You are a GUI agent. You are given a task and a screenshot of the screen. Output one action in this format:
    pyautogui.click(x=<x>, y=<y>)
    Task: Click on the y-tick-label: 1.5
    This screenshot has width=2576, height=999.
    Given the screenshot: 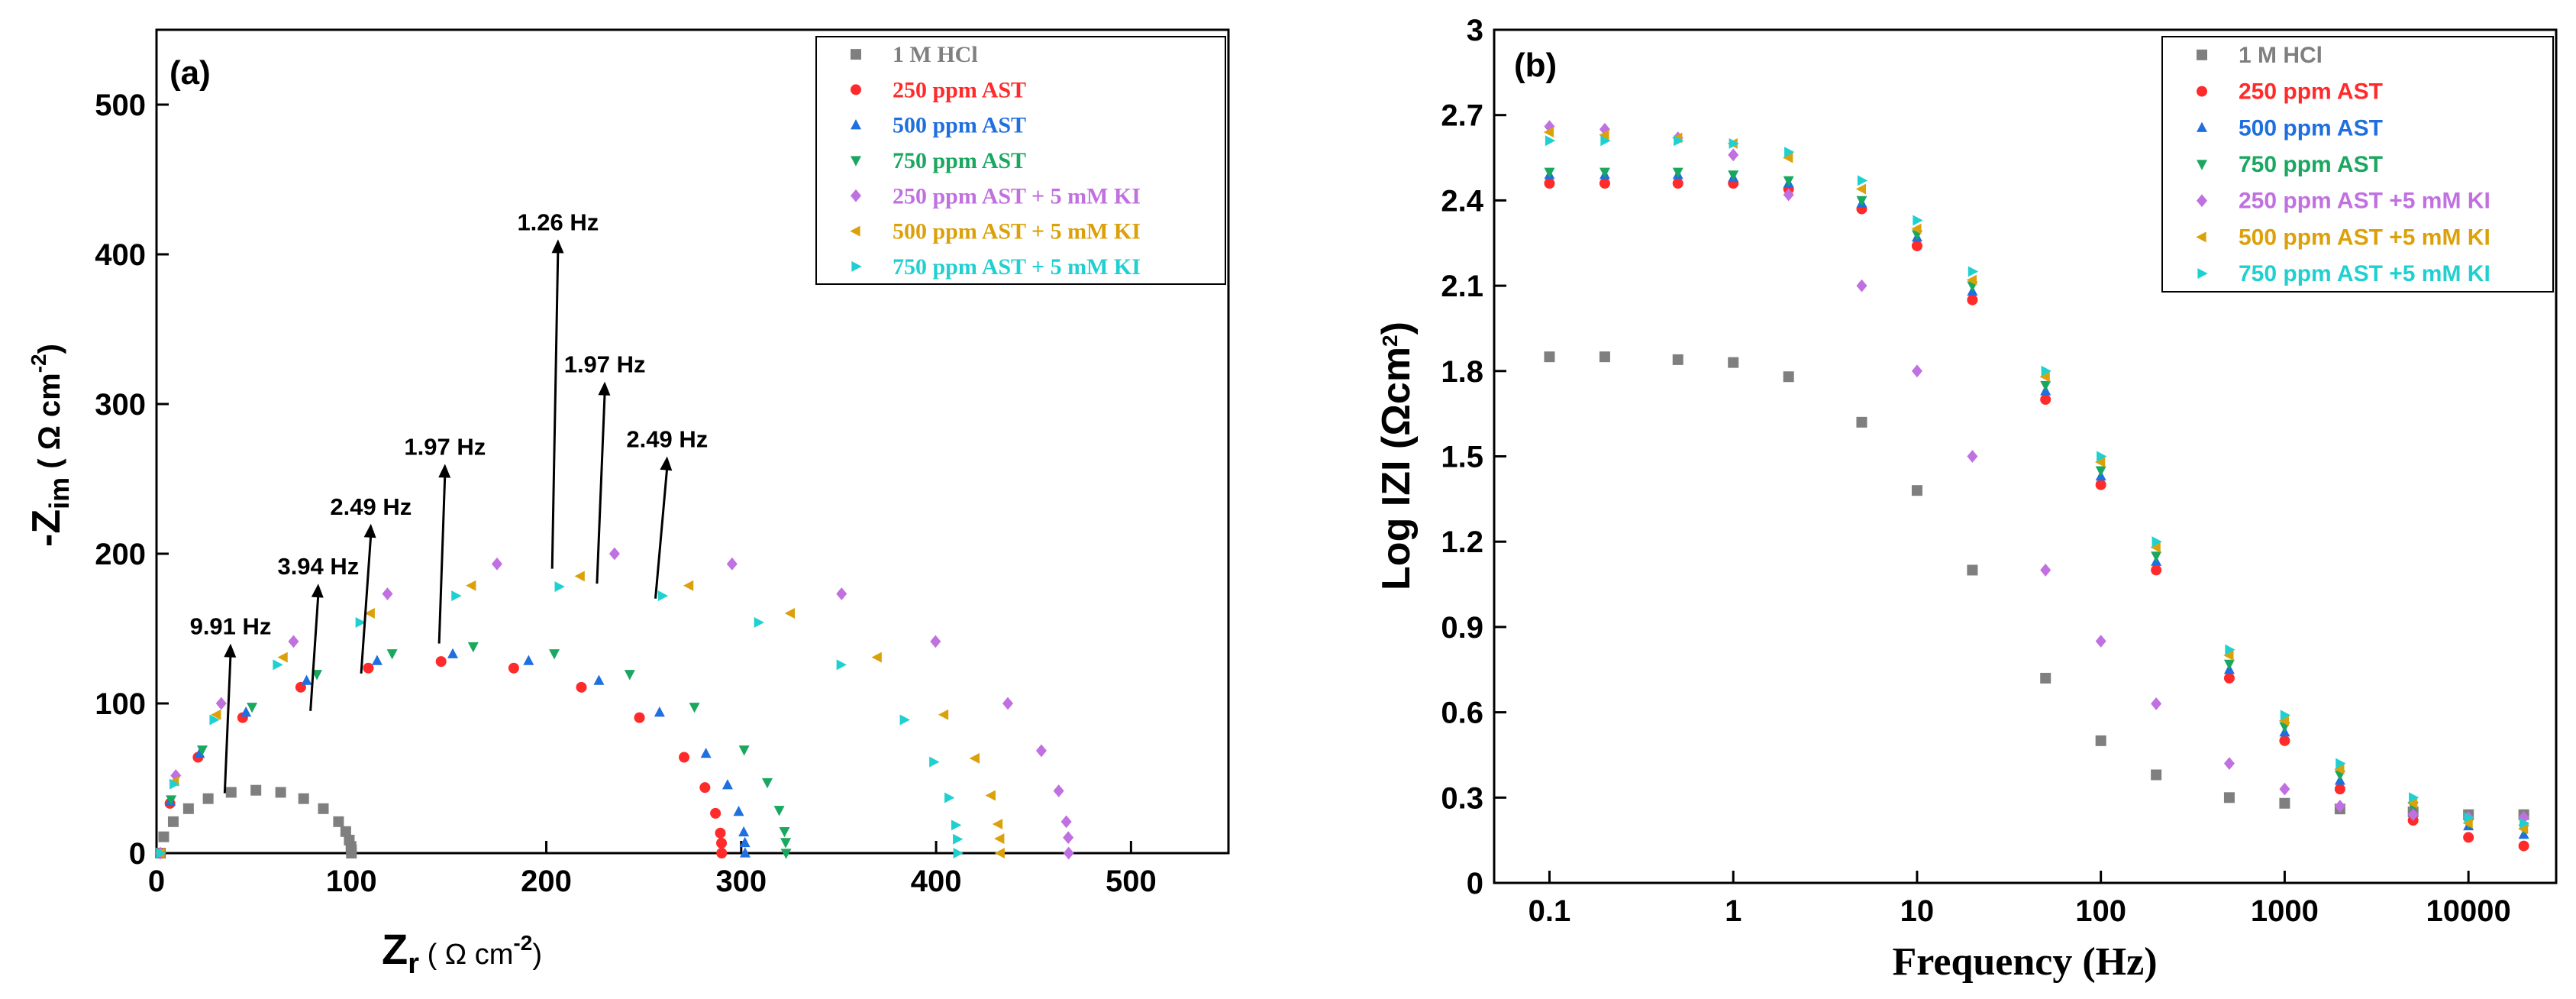 What is the action you would take?
    pyautogui.click(x=1462, y=457)
    